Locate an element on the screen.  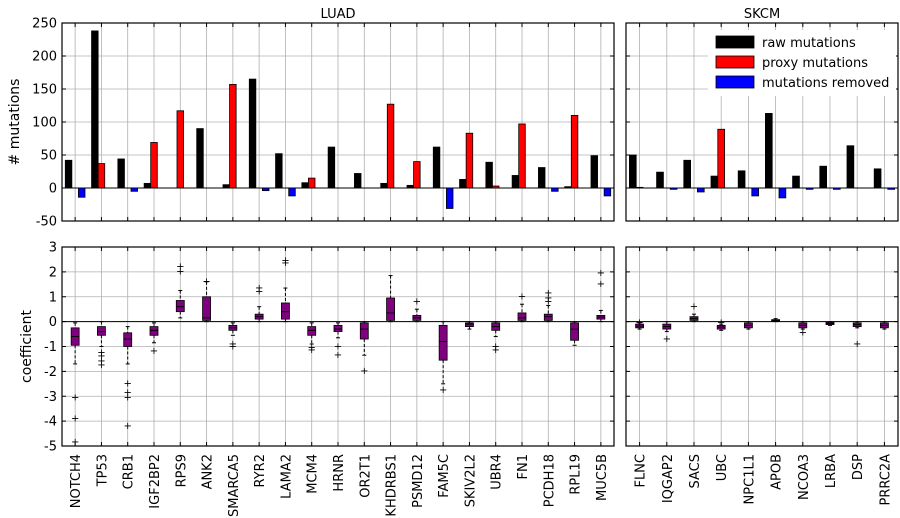
skcm-box-xlabel-iqgap2: IQGAP2 is located at coordinates (668, 478).